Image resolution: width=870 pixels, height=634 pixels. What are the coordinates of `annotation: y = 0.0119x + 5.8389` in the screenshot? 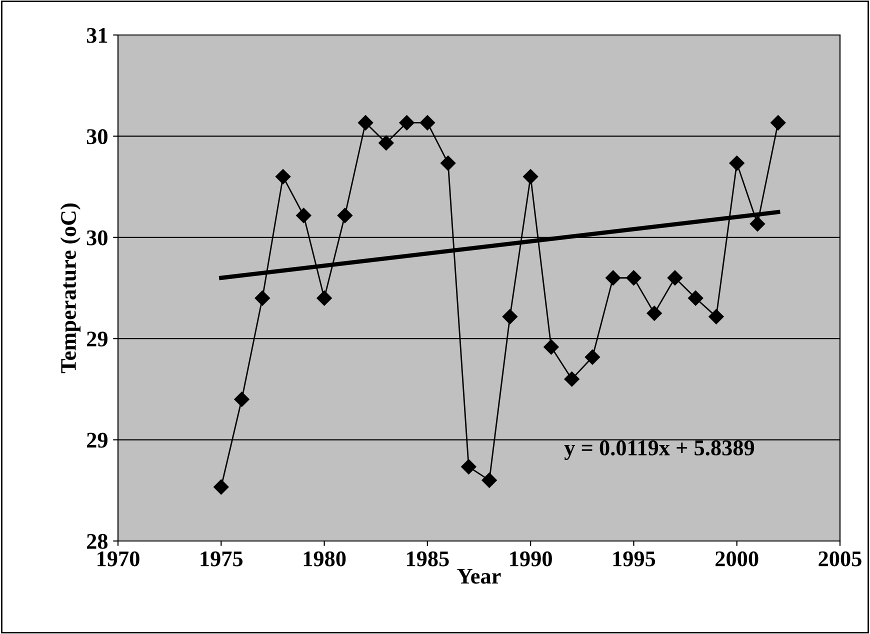 It's located at (659, 450).